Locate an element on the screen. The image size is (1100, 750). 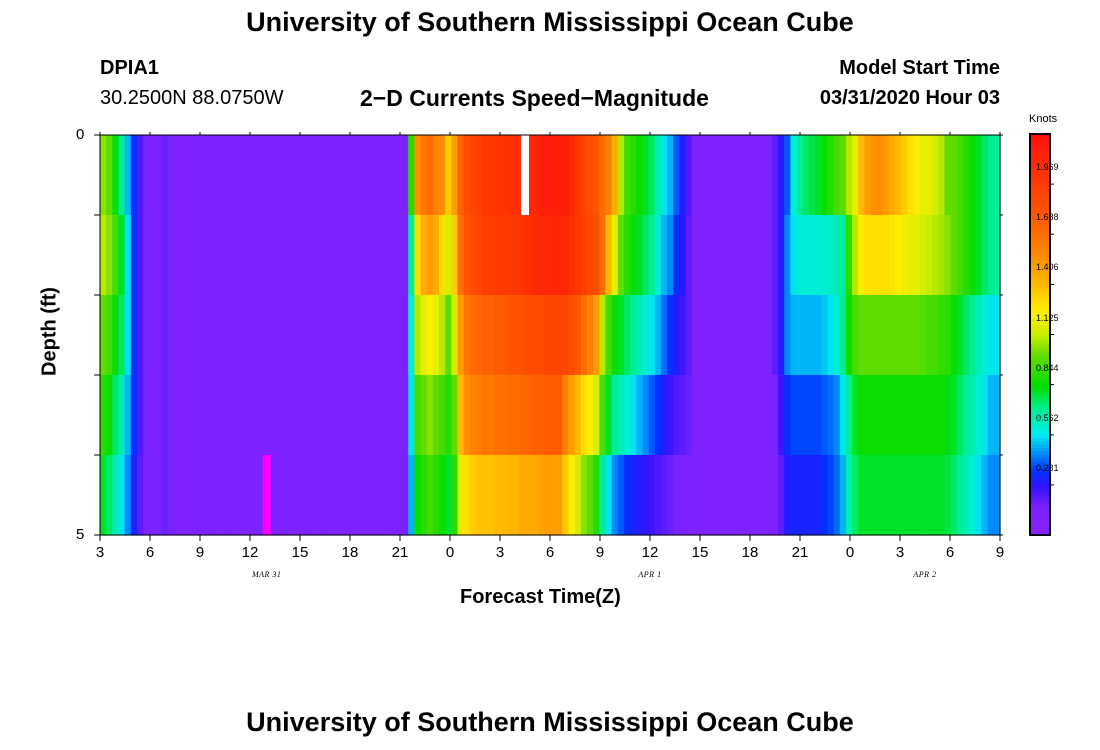
station-coords: 30.2500N 88.0750W is located at coordinates (192, 98).